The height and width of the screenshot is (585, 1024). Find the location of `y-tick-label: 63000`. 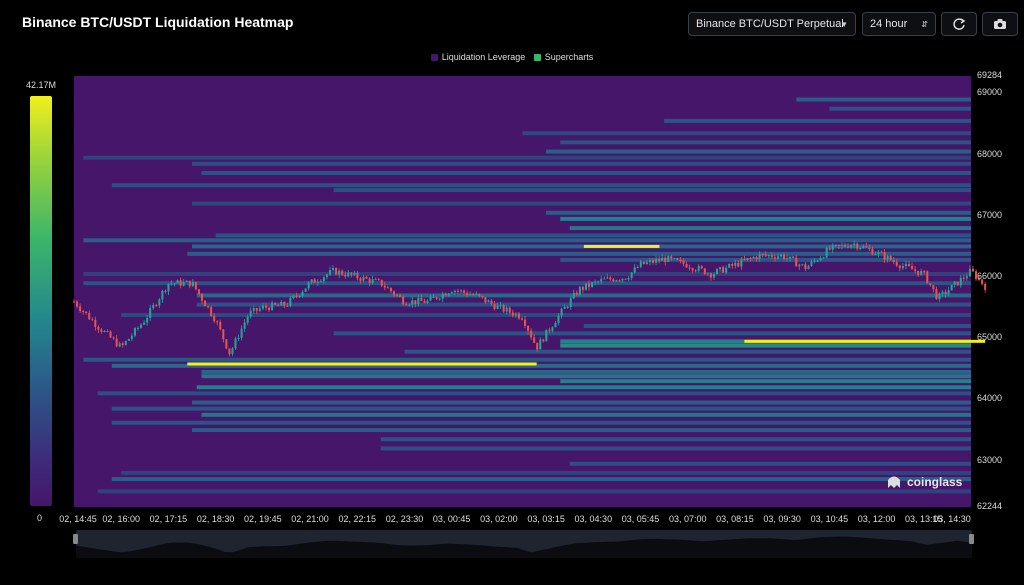

y-tick-label: 63000 is located at coordinates (990, 459).